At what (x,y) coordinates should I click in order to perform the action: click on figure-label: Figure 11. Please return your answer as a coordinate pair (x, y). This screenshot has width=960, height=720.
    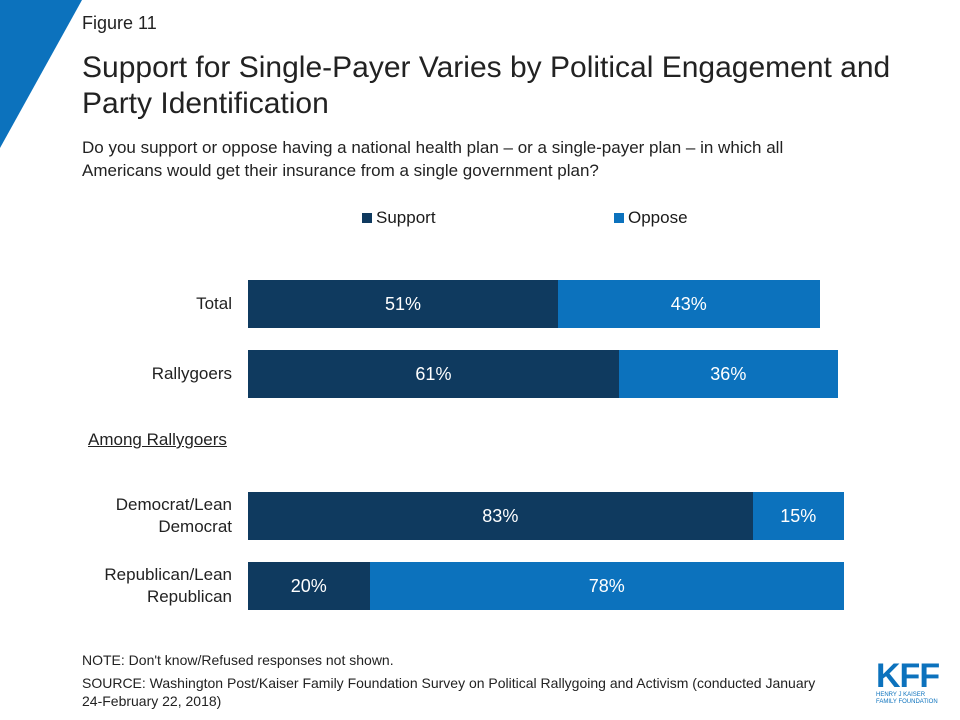
    Looking at the image, I should click on (119, 23).